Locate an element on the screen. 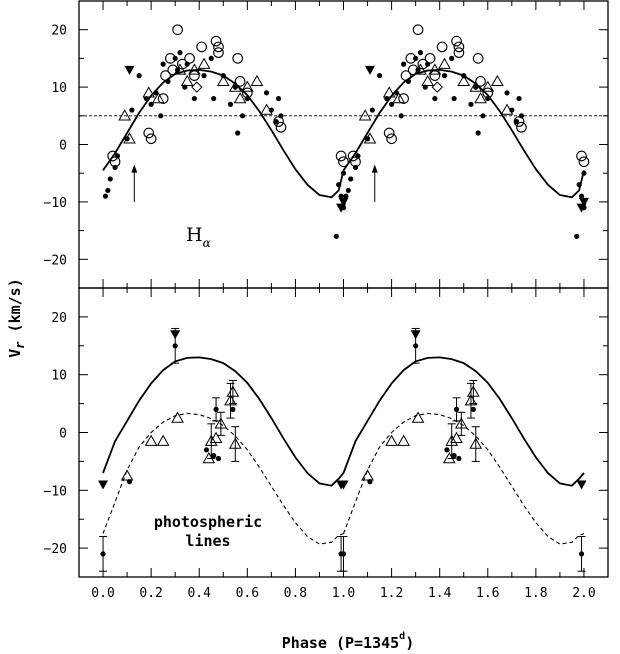  x-tick-label: 1.8 is located at coordinates (535, 593).